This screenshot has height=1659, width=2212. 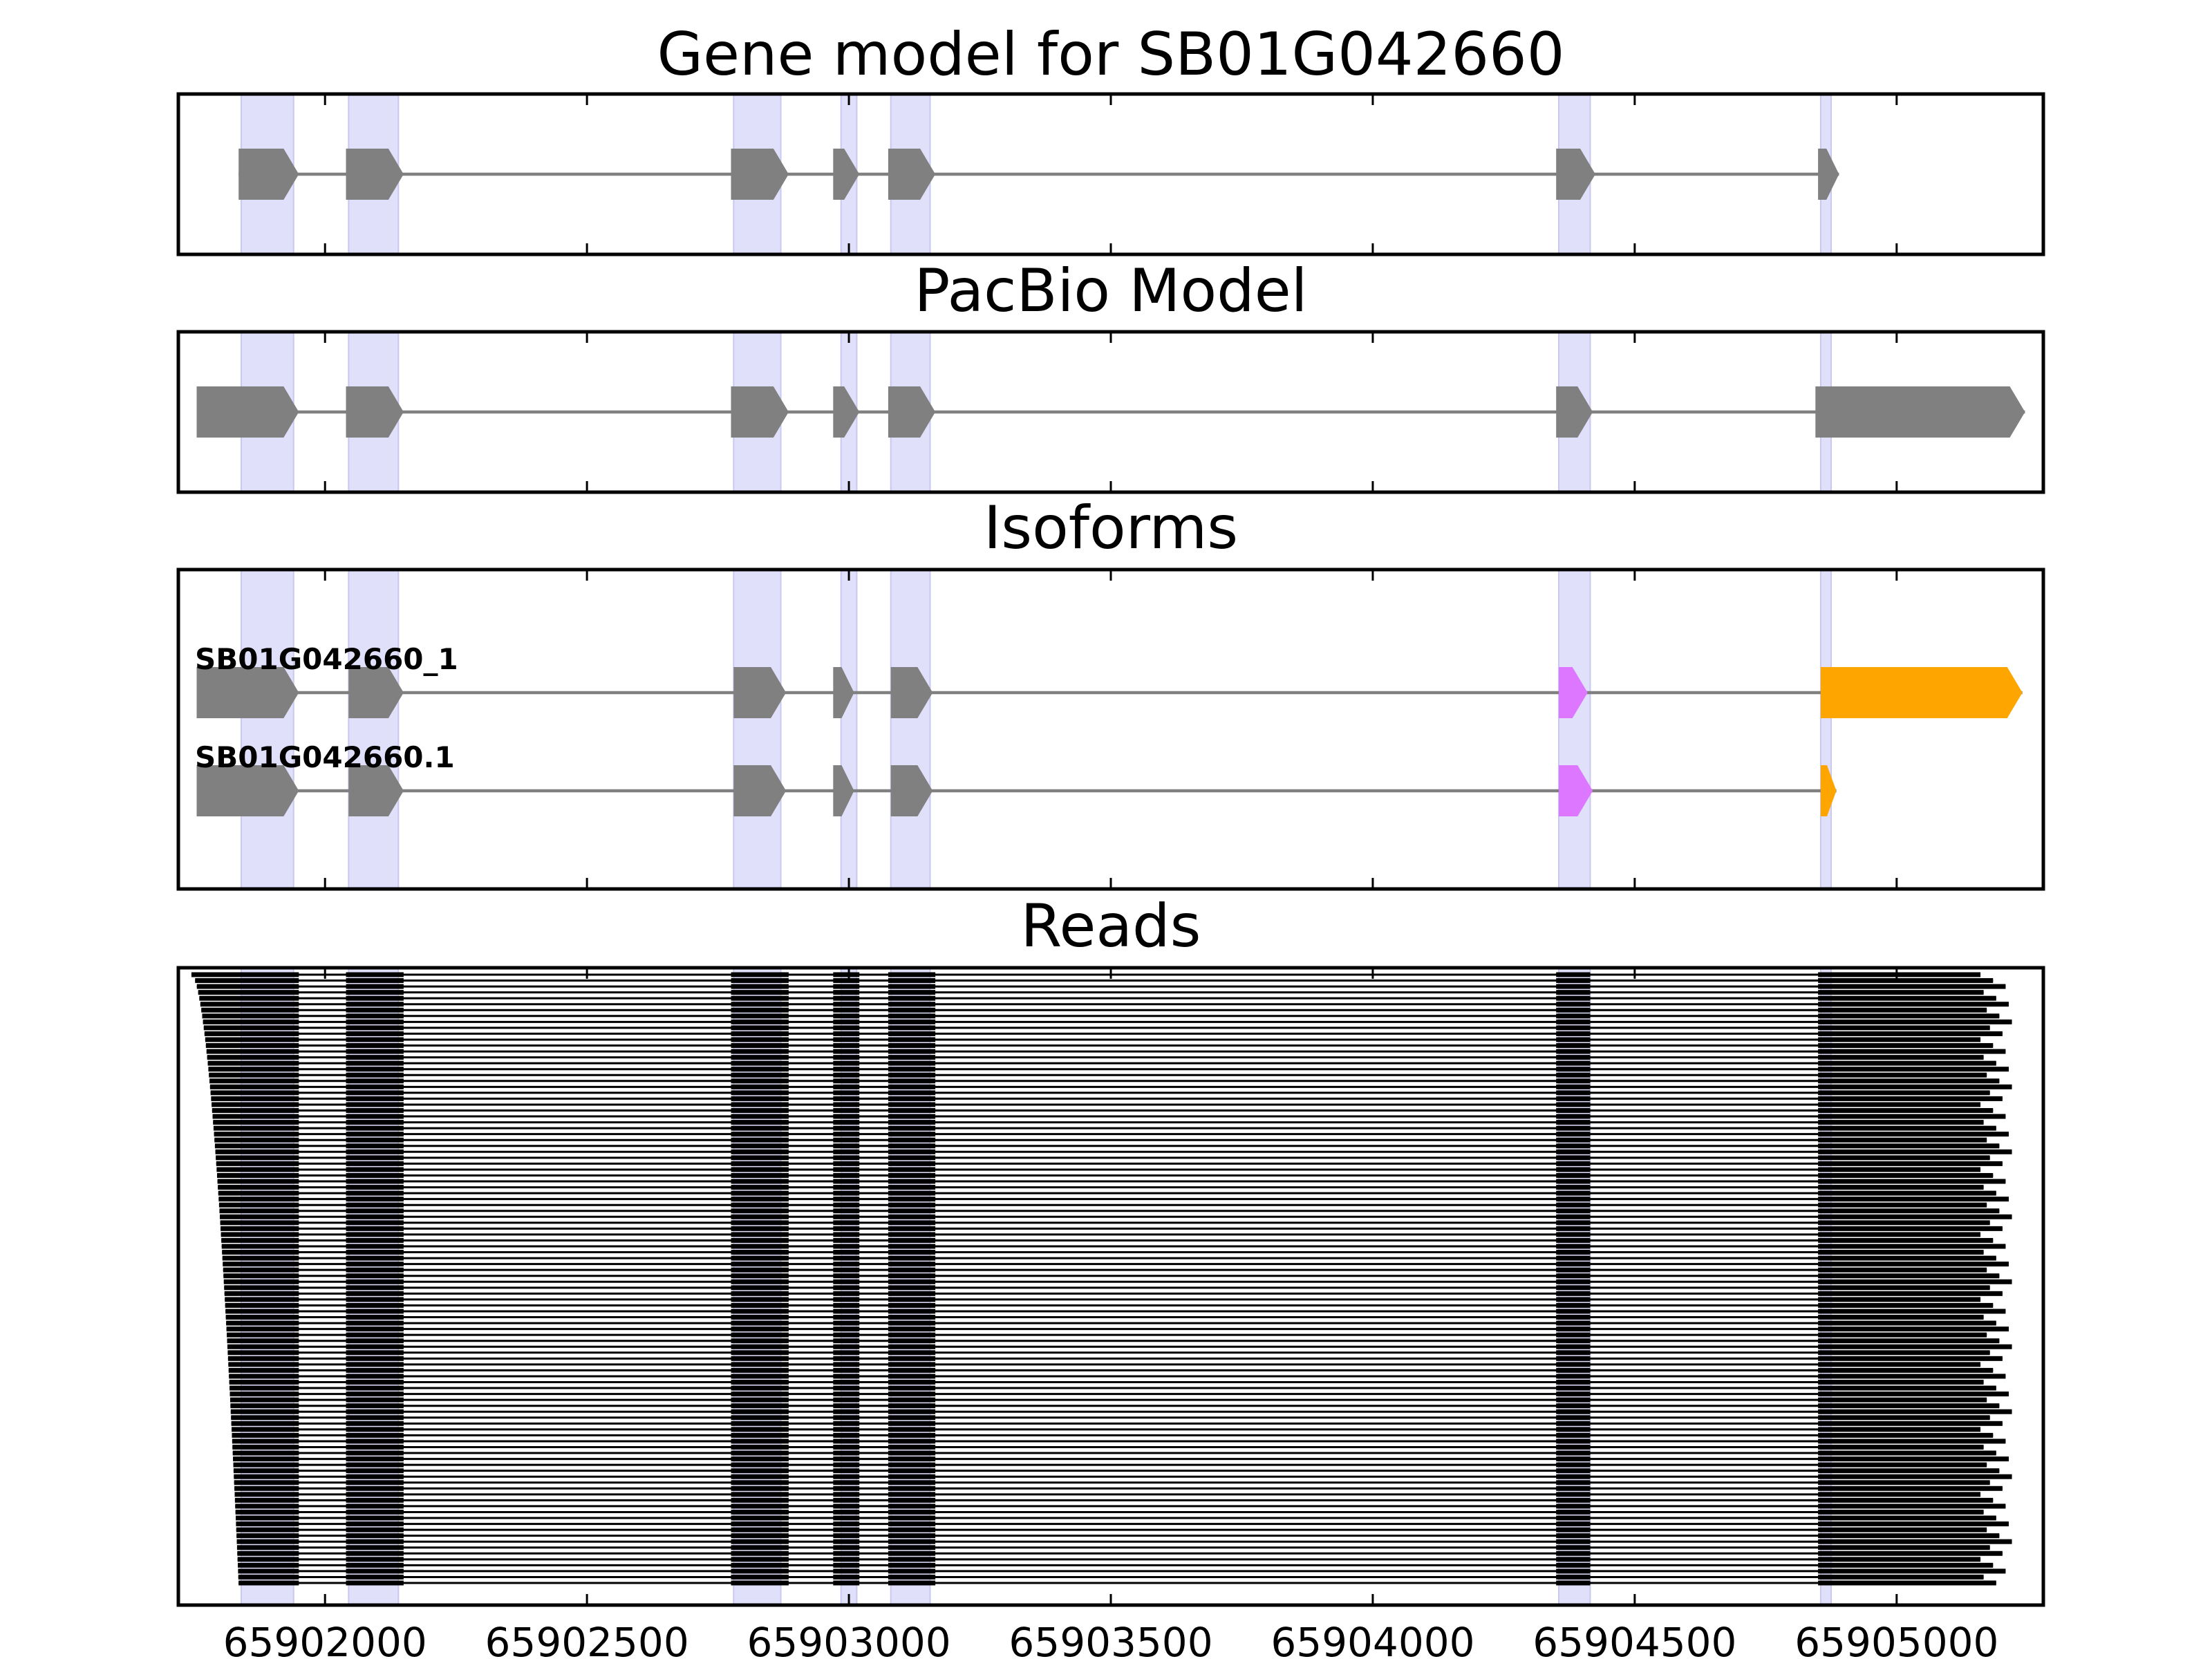 I want to click on panel-pacbio-model, so click(x=1110, y=412).